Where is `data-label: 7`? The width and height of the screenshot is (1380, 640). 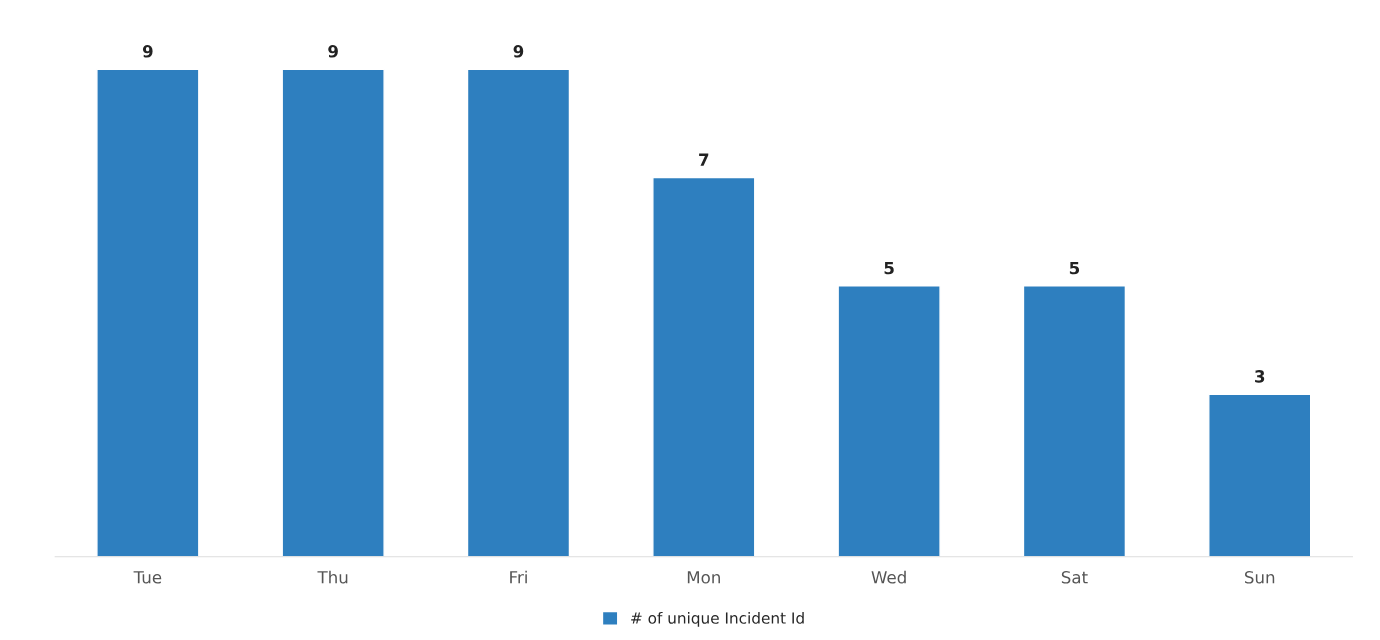 data-label: 7 is located at coordinates (704, 159).